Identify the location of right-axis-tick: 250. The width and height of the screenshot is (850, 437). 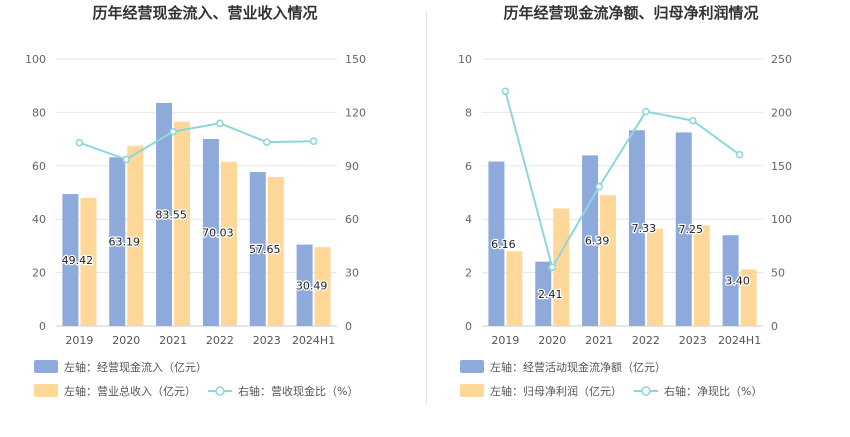
(781, 59).